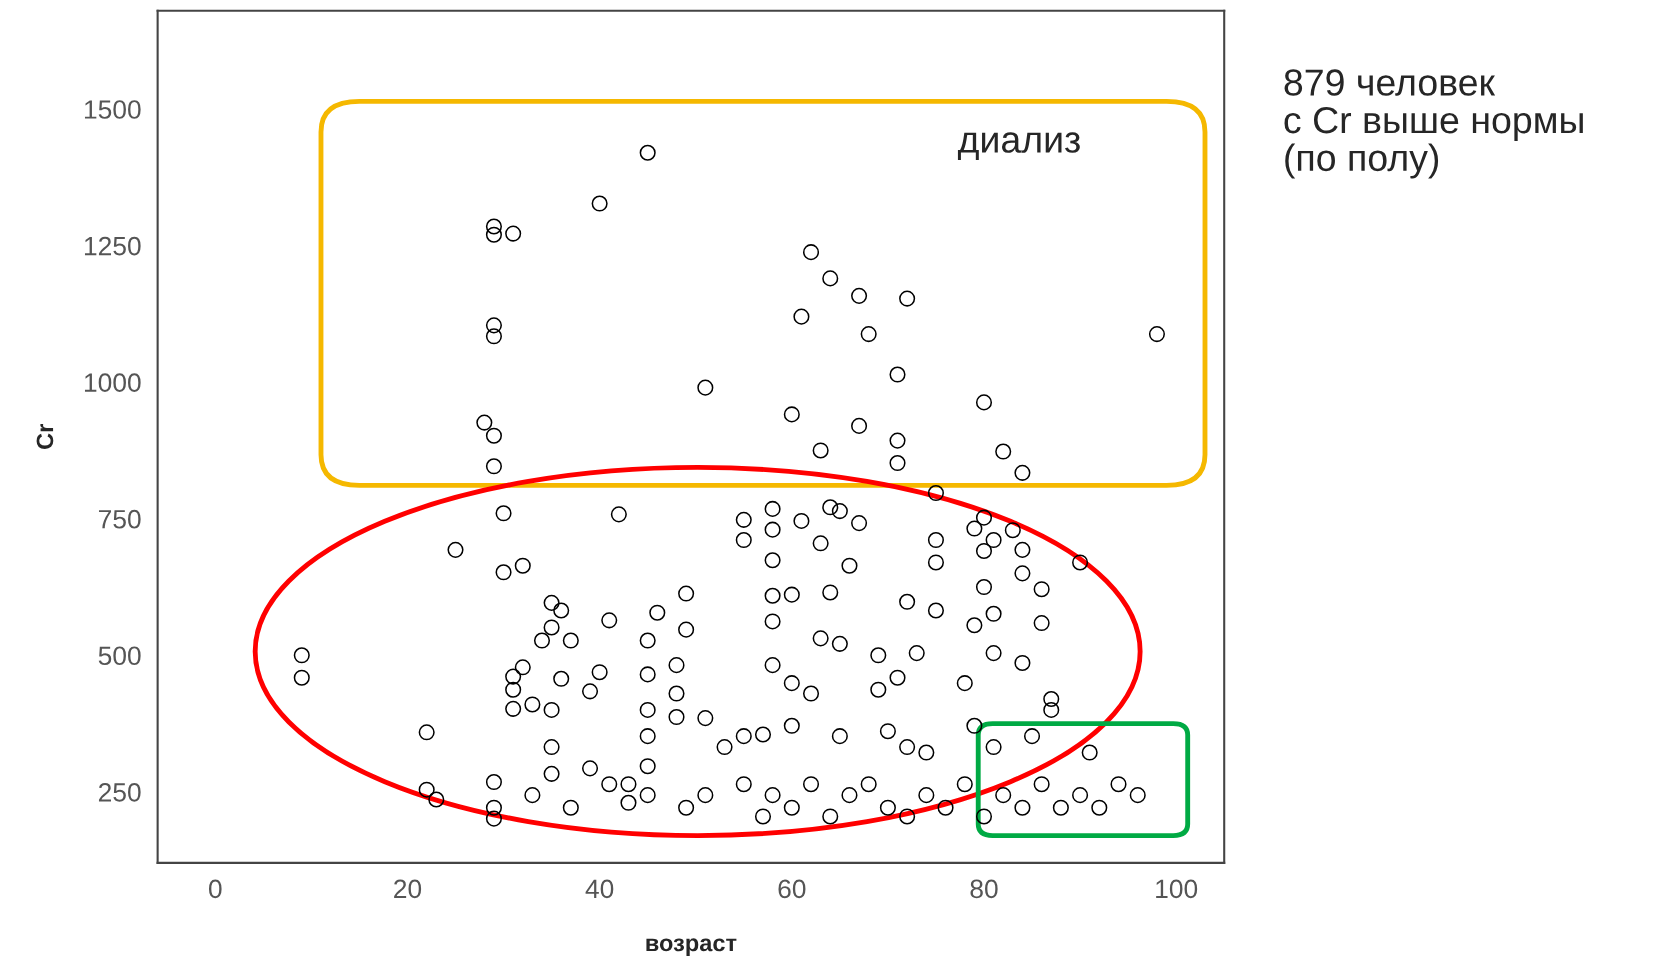 This screenshot has height=975, width=1677. Describe the element at coordinates (691, 947) in the screenshot. I see `x-axis-title: возраст` at that location.